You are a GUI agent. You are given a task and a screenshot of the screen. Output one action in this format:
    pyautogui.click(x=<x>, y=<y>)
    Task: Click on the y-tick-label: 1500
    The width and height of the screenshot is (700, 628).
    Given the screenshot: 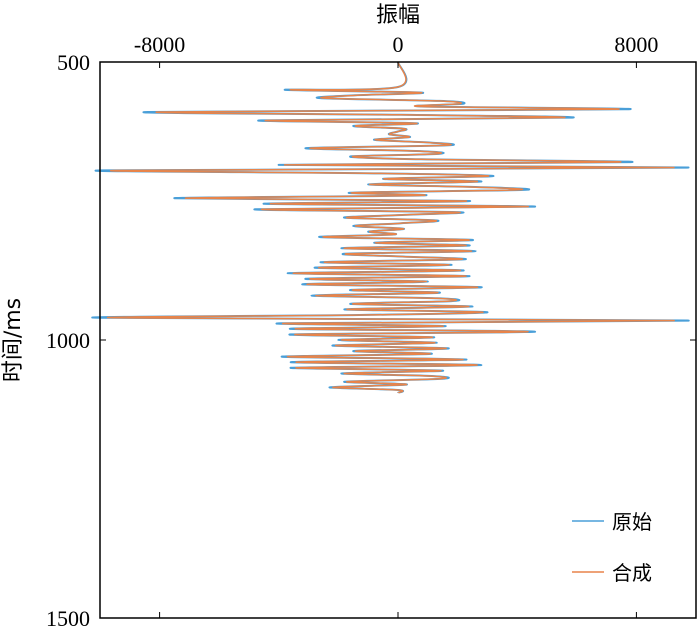 What is the action you would take?
    pyautogui.click(x=68, y=617)
    